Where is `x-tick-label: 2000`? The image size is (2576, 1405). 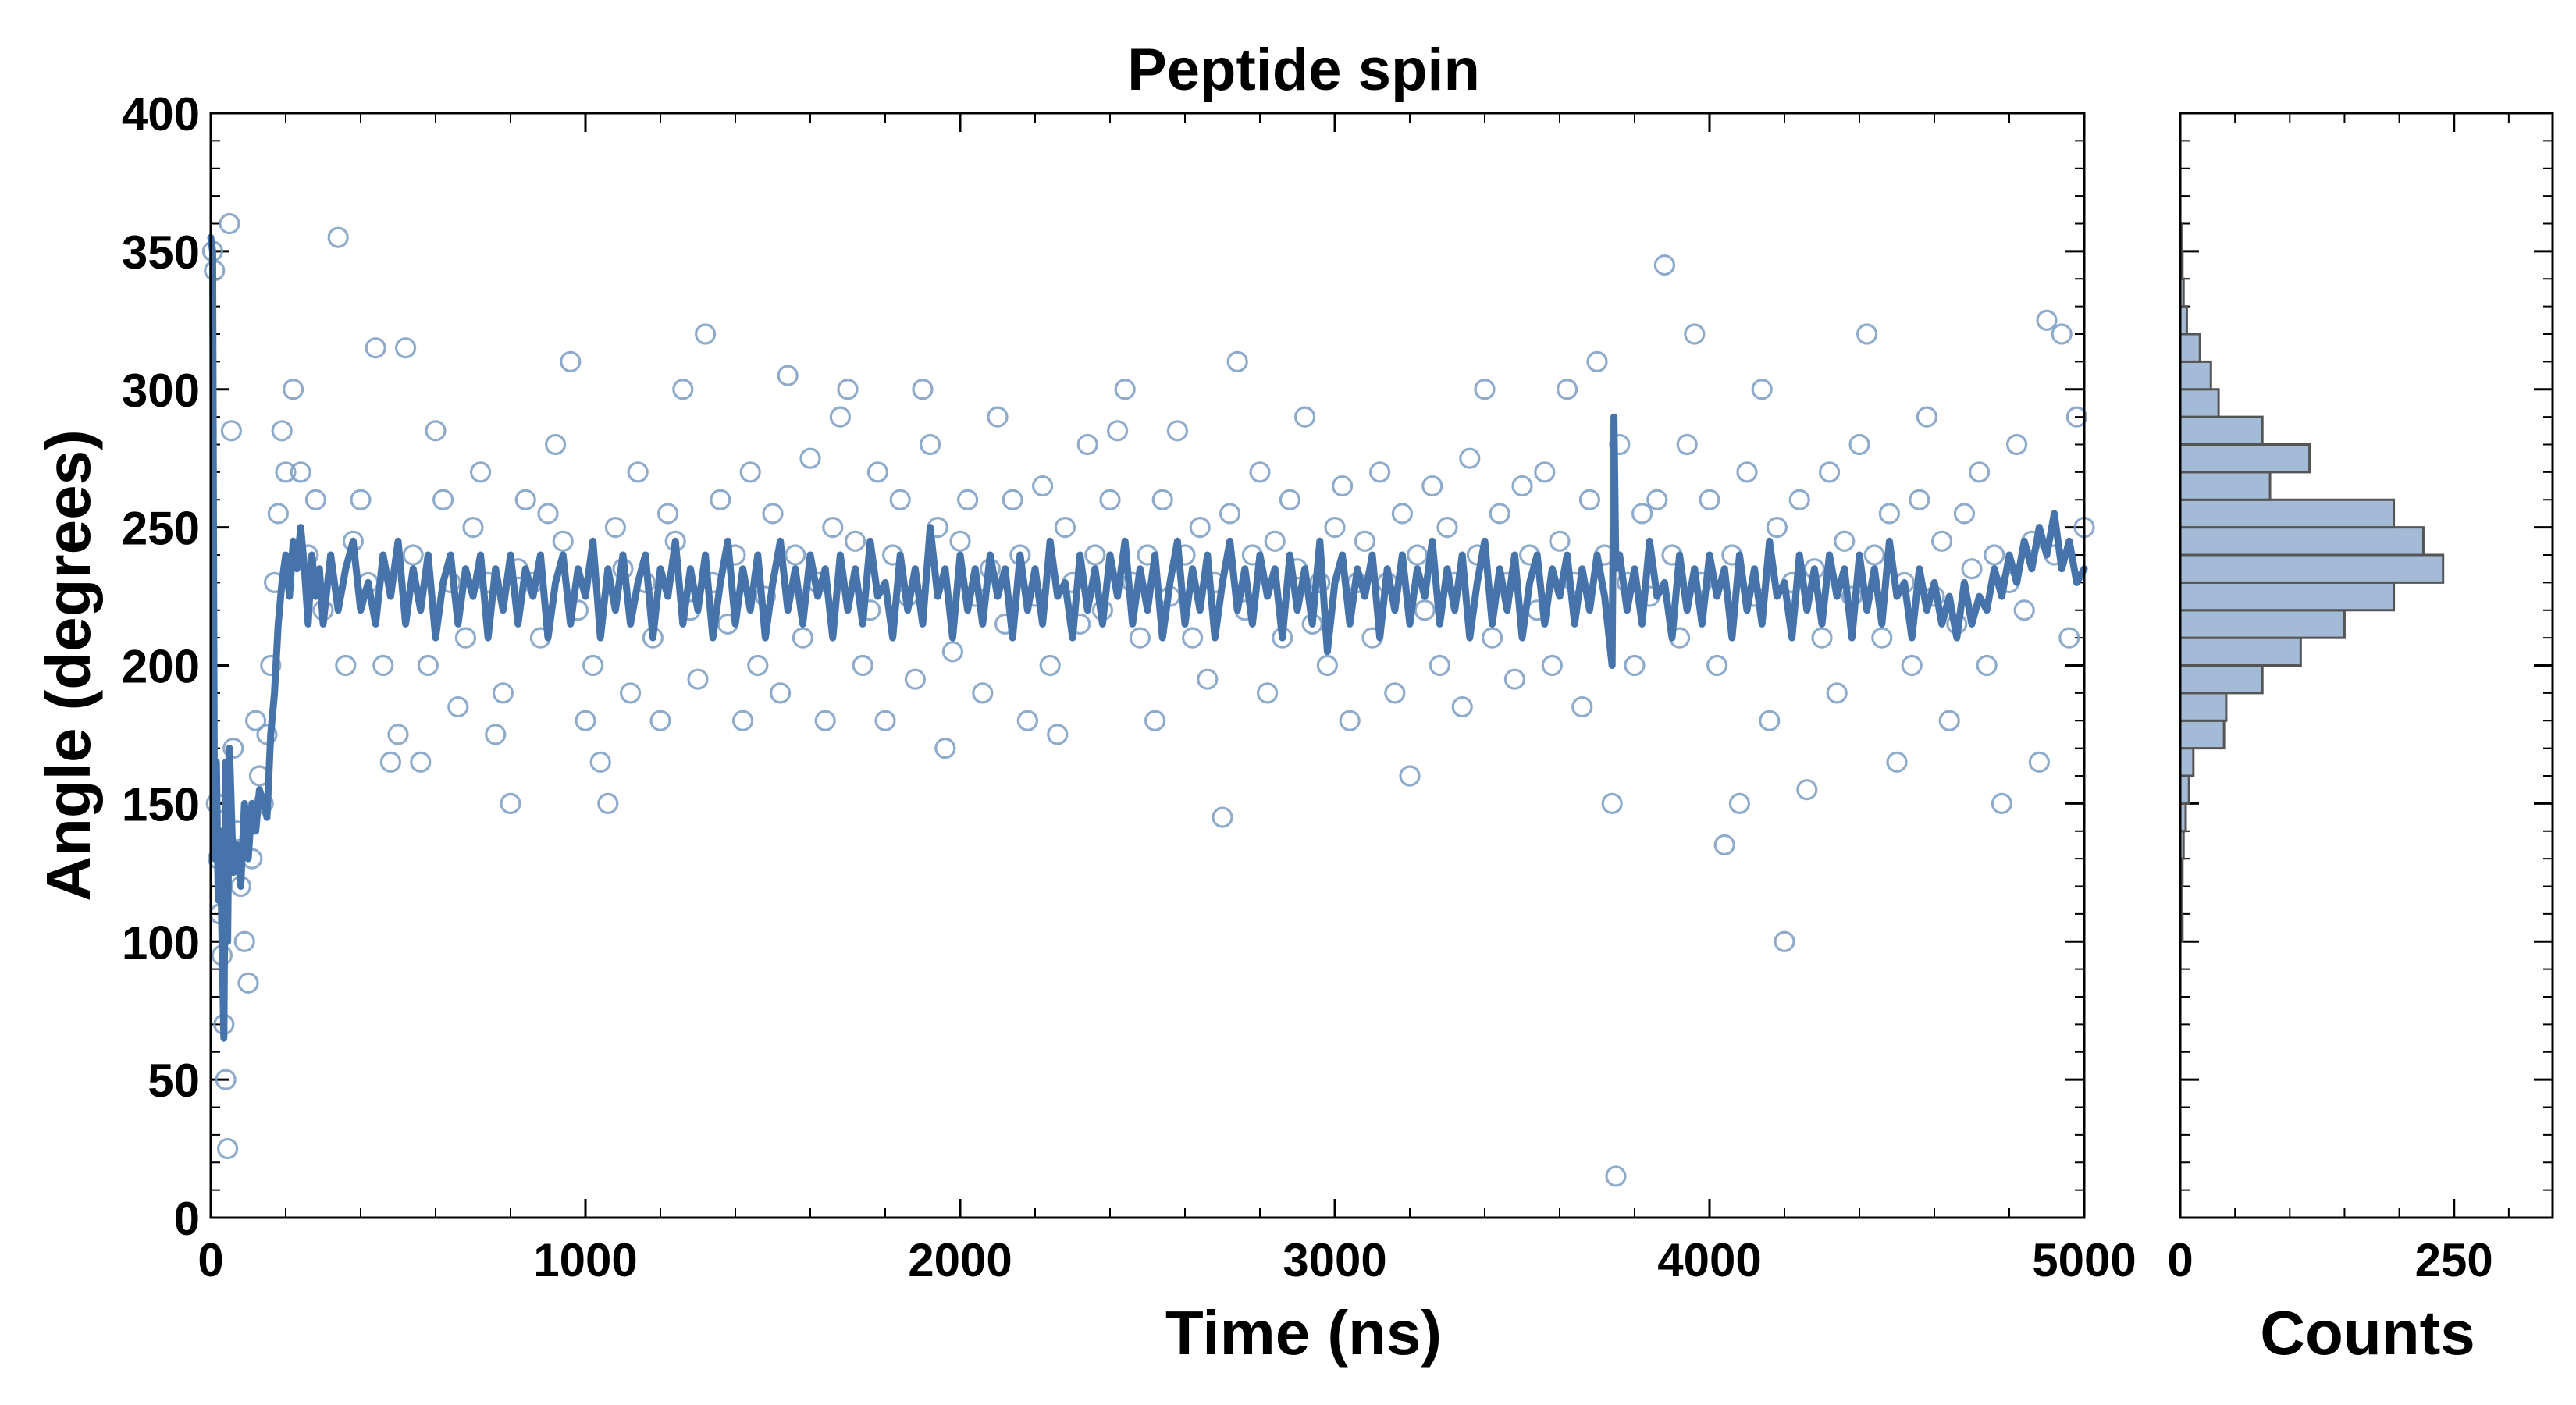 x-tick-label: 2000 is located at coordinates (960, 1260).